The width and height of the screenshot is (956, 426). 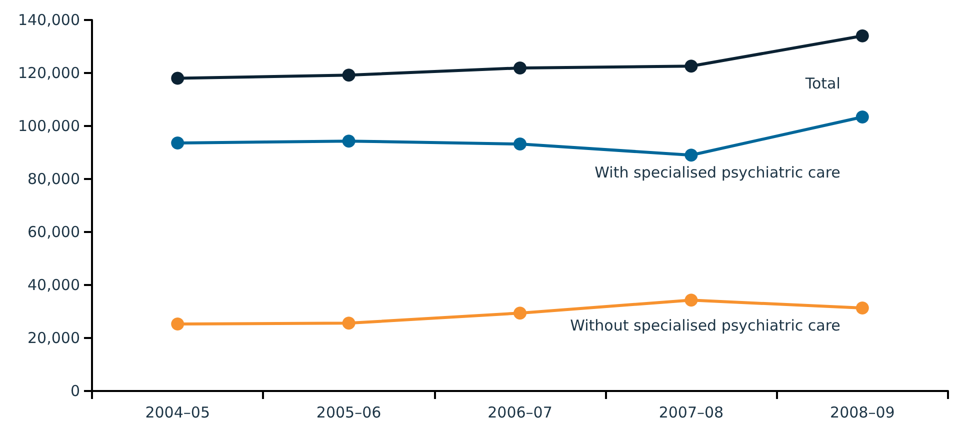 What do you see at coordinates (54, 338) in the screenshot?
I see `y-tick-label: 20,000` at bounding box center [54, 338].